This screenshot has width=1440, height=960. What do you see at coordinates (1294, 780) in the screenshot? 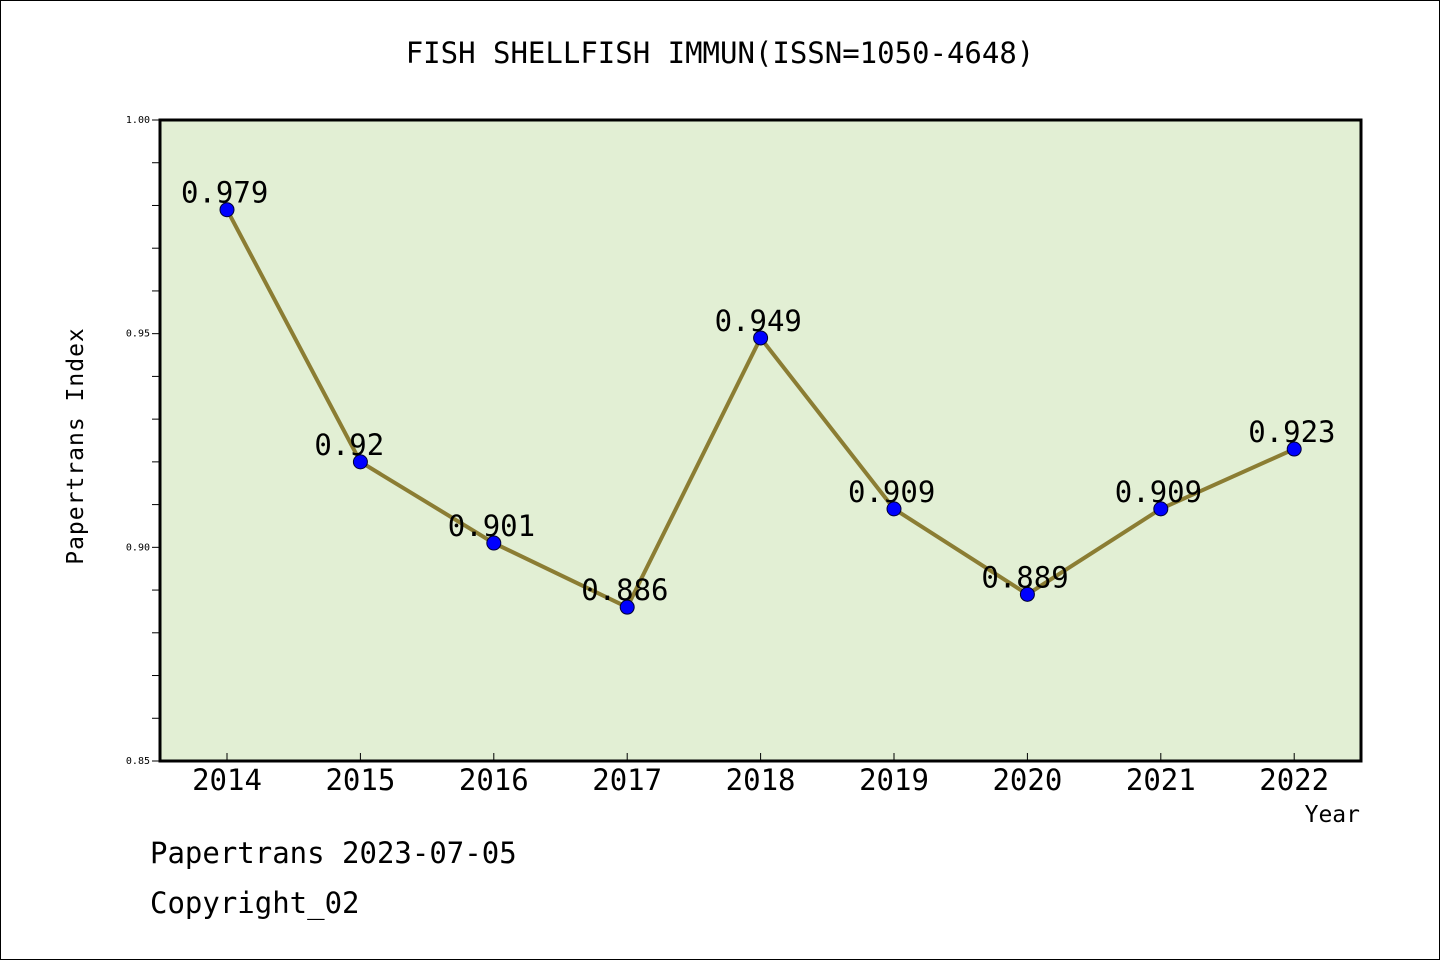
I see `x-tick-label: 2022` at bounding box center [1294, 780].